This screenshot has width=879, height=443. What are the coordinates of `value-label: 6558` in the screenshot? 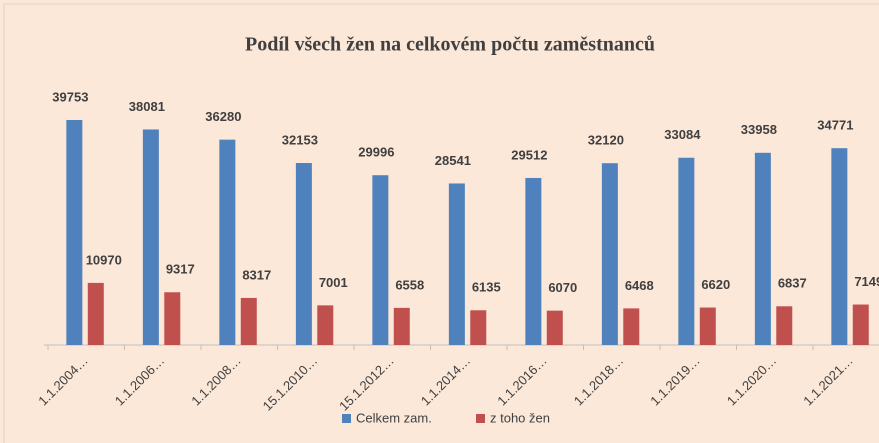 It's located at (409, 284).